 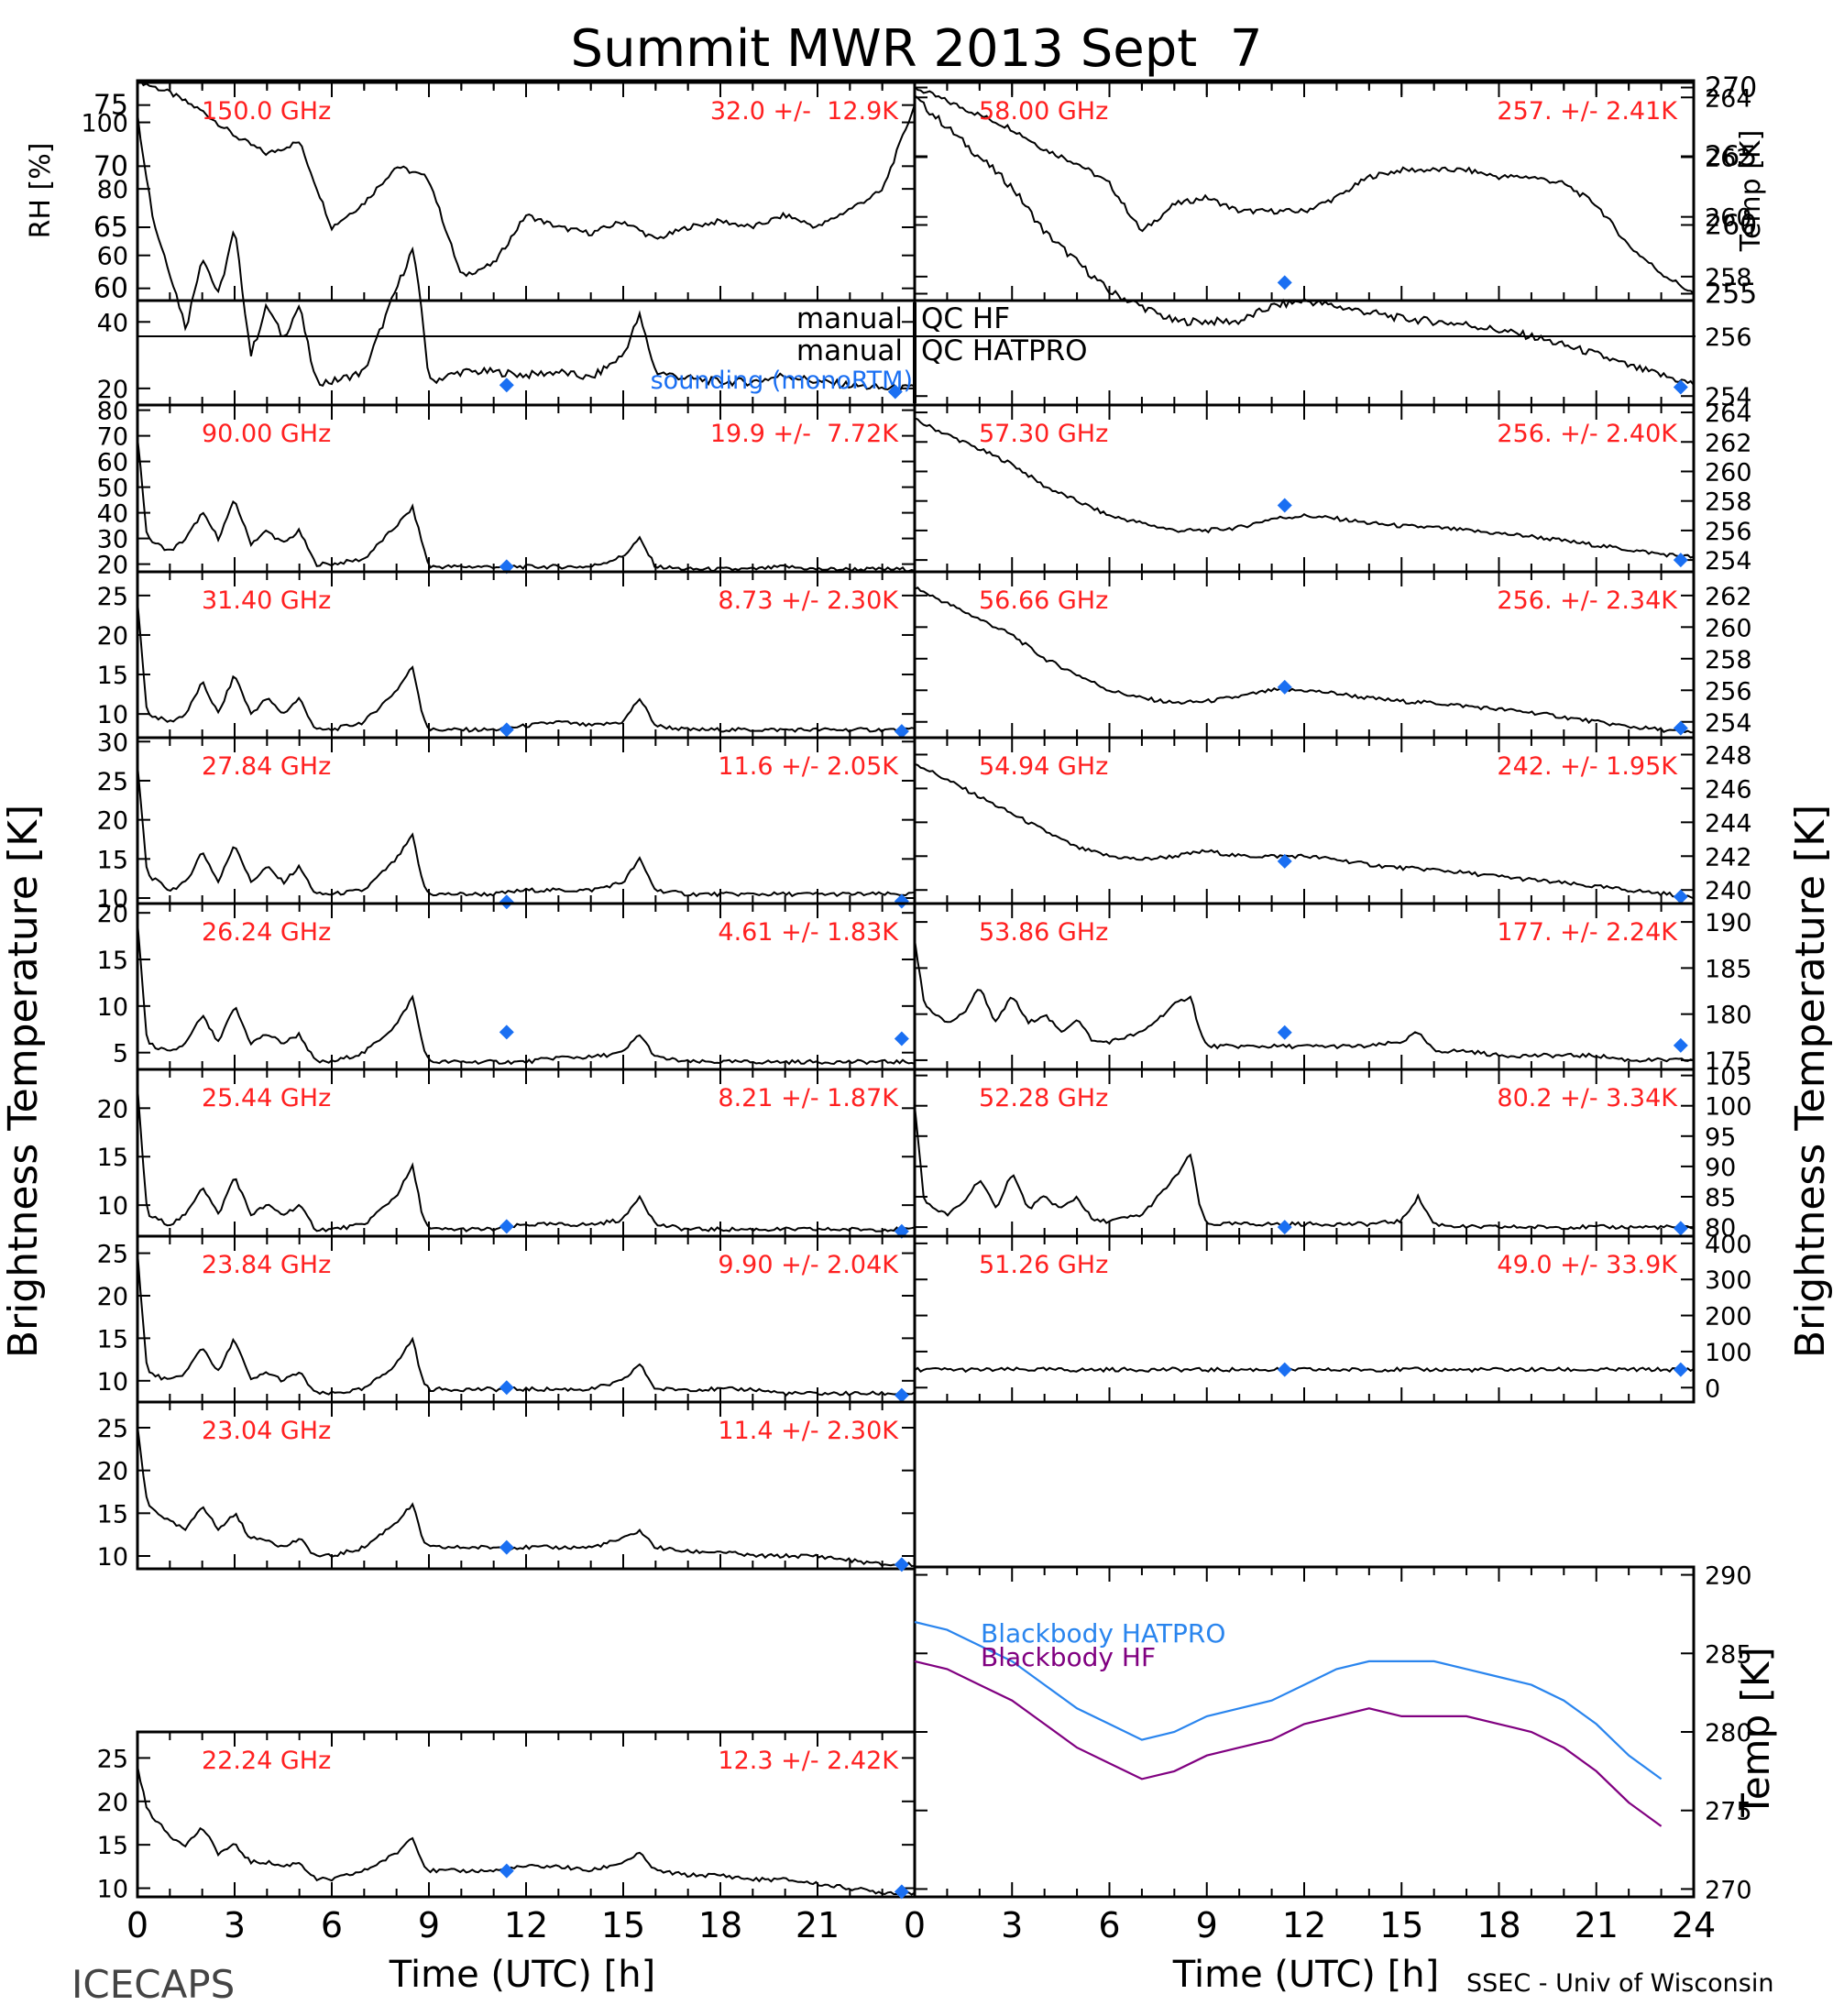 I want to click on panel-R4: 175 180 185 190 53.86 GHz 177. +/- 2.24K, so click(x=1332, y=989).